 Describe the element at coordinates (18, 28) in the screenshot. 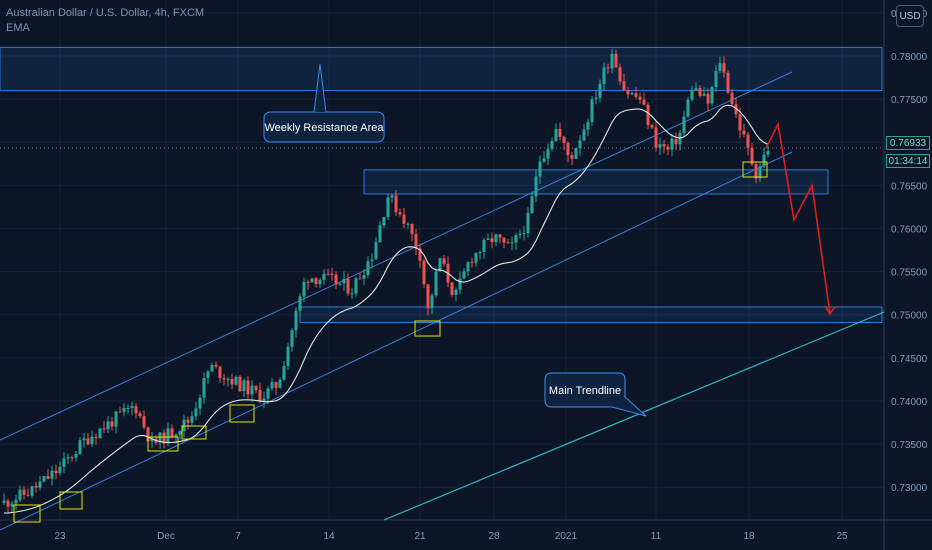

I see `indicator-label: EMA` at that location.